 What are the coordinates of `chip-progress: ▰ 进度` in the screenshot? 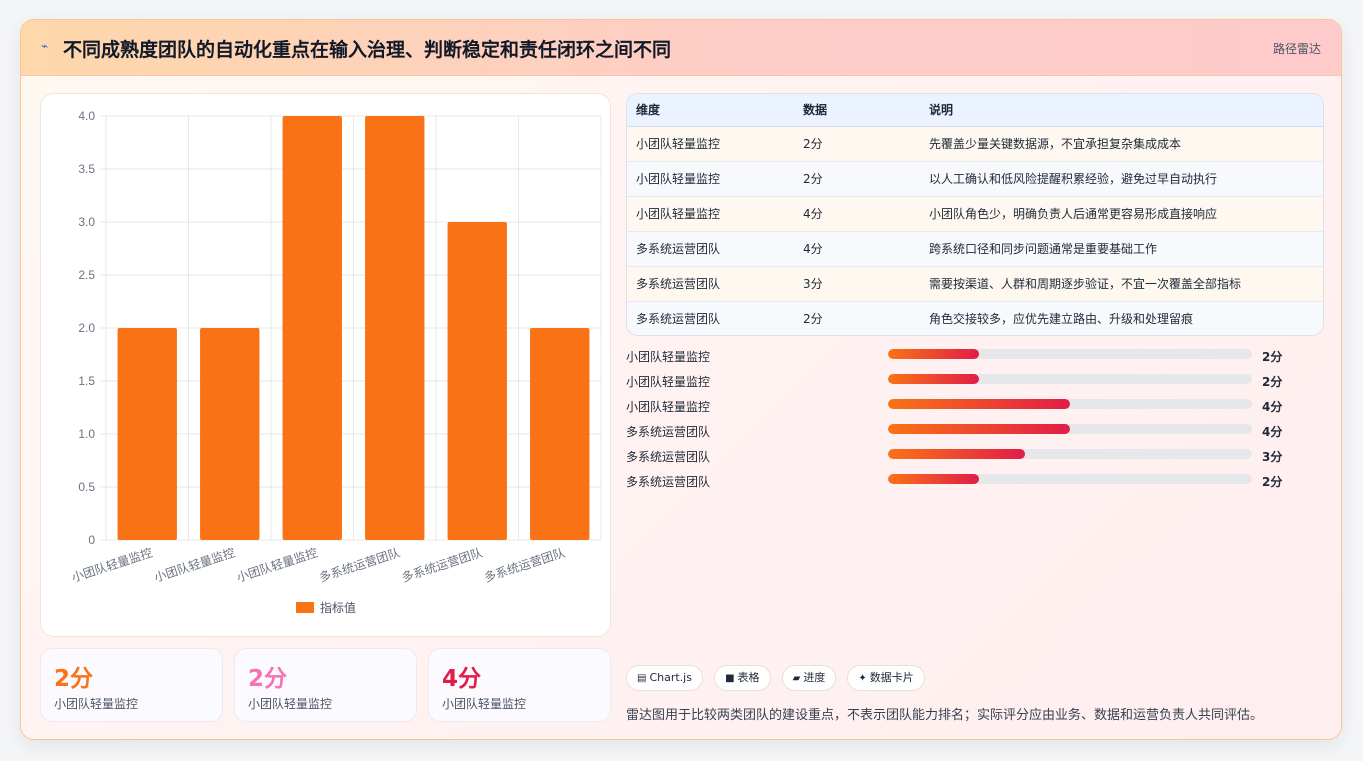 It's located at (809, 678).